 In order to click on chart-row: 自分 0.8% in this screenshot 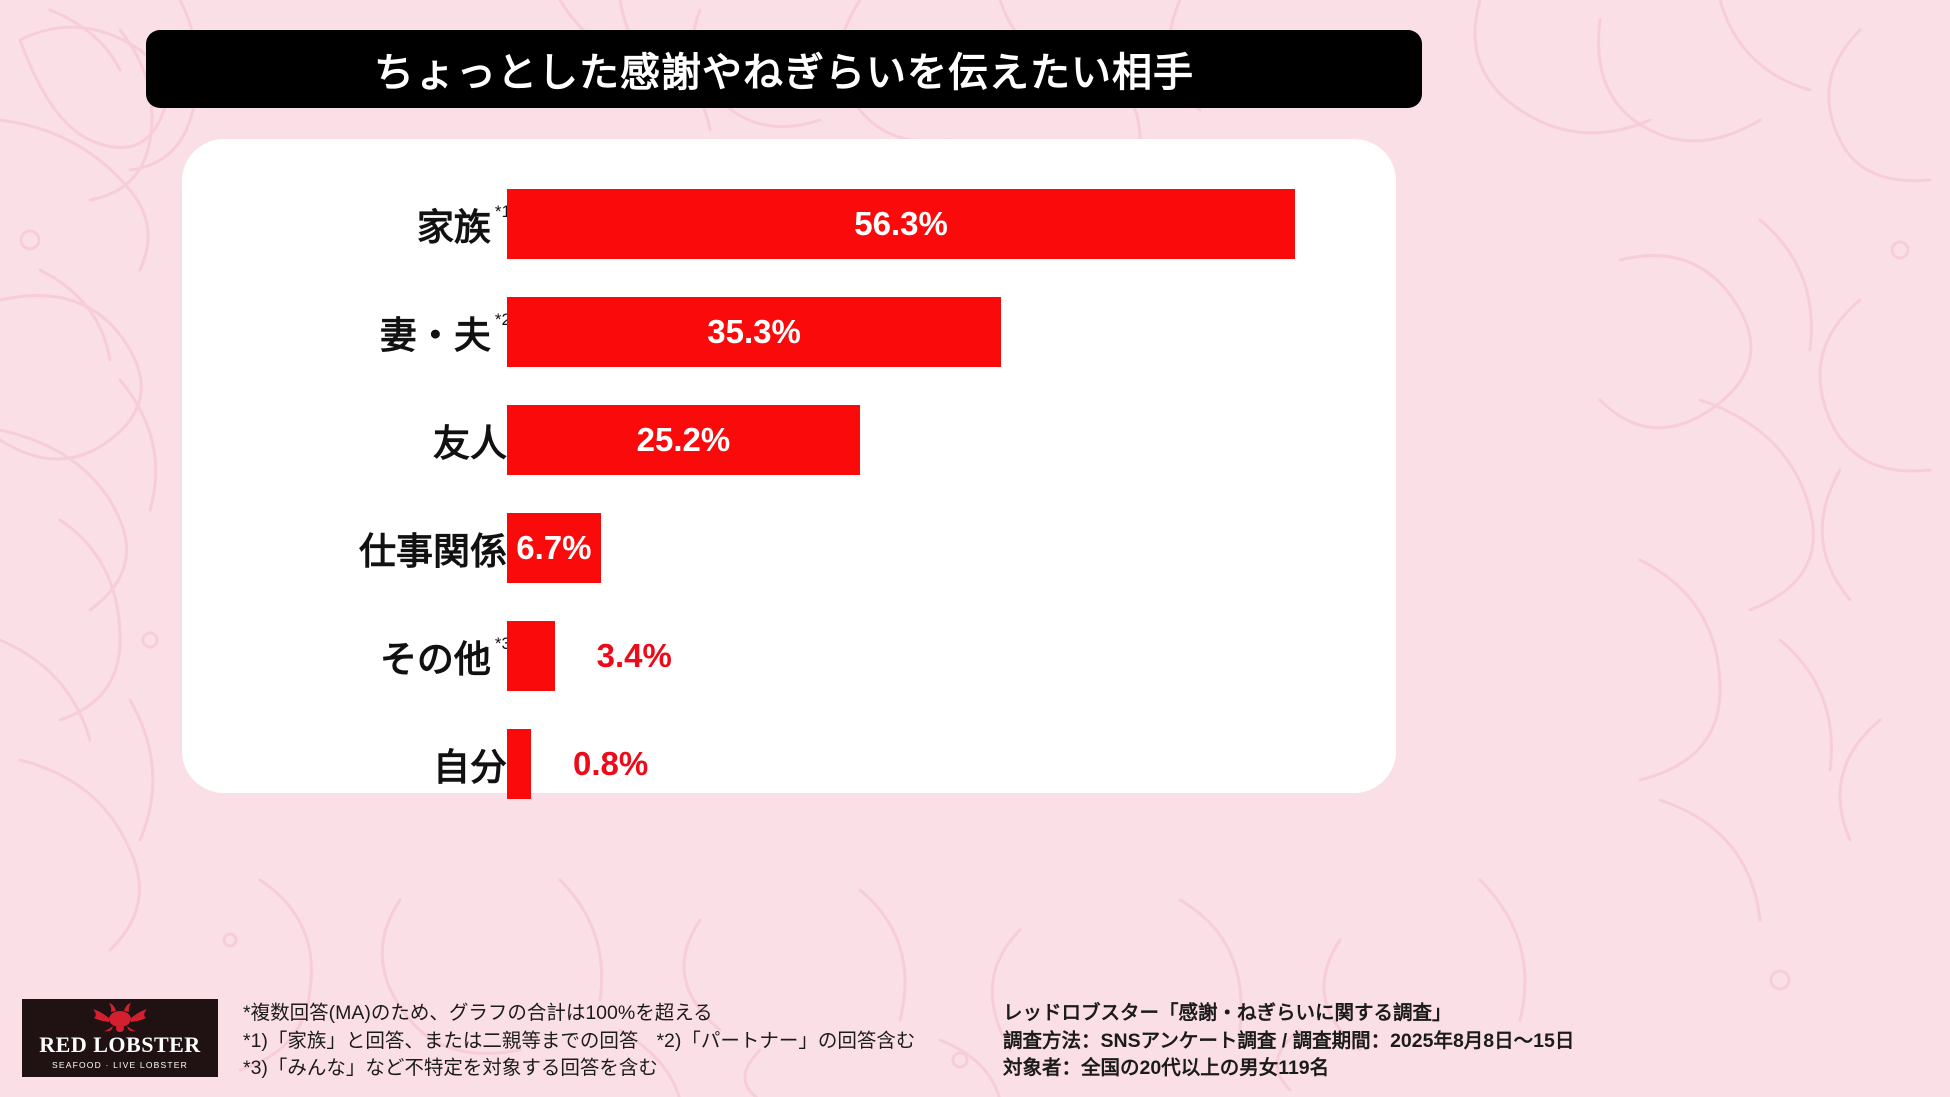, I will do `click(789, 764)`.